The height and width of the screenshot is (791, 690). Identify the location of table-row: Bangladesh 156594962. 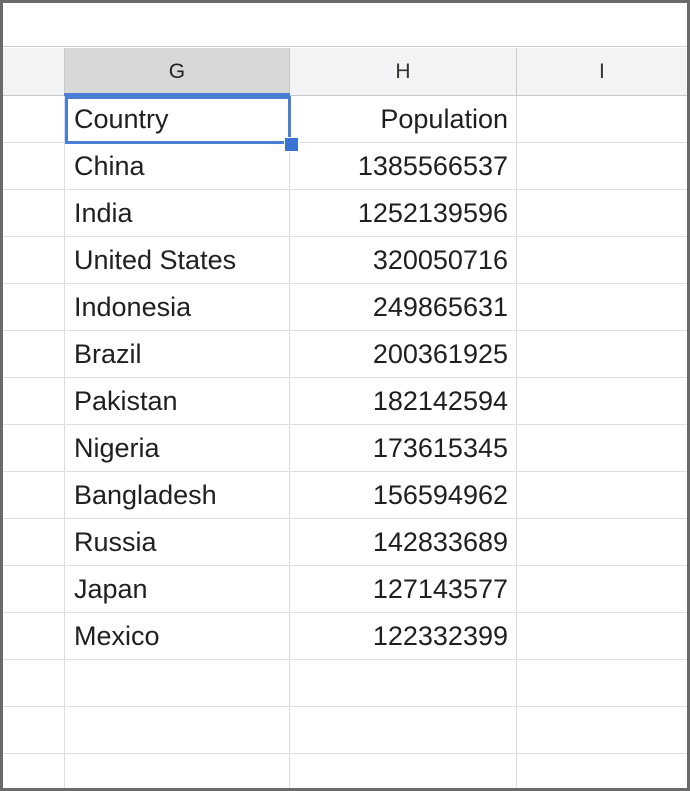
(345, 495).